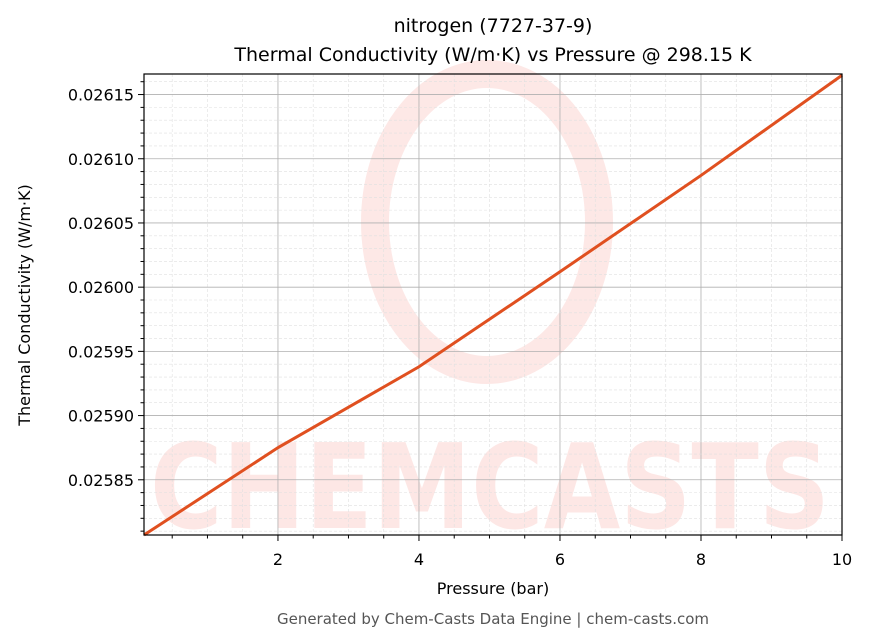 The height and width of the screenshot is (644, 869). I want to click on y-tick-label: 0.02600, so click(101, 287).